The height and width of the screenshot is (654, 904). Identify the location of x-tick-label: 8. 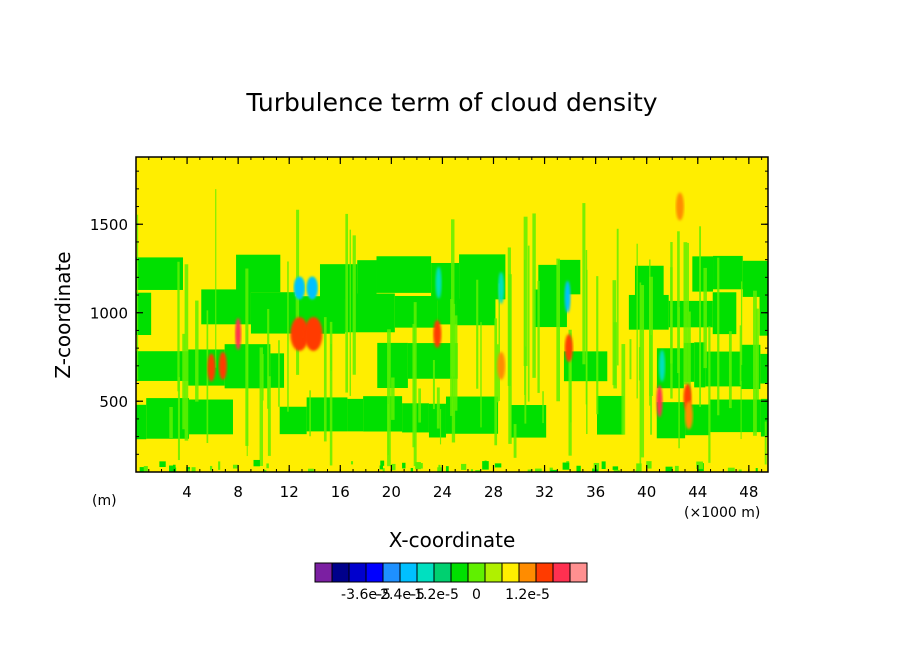
(238, 492).